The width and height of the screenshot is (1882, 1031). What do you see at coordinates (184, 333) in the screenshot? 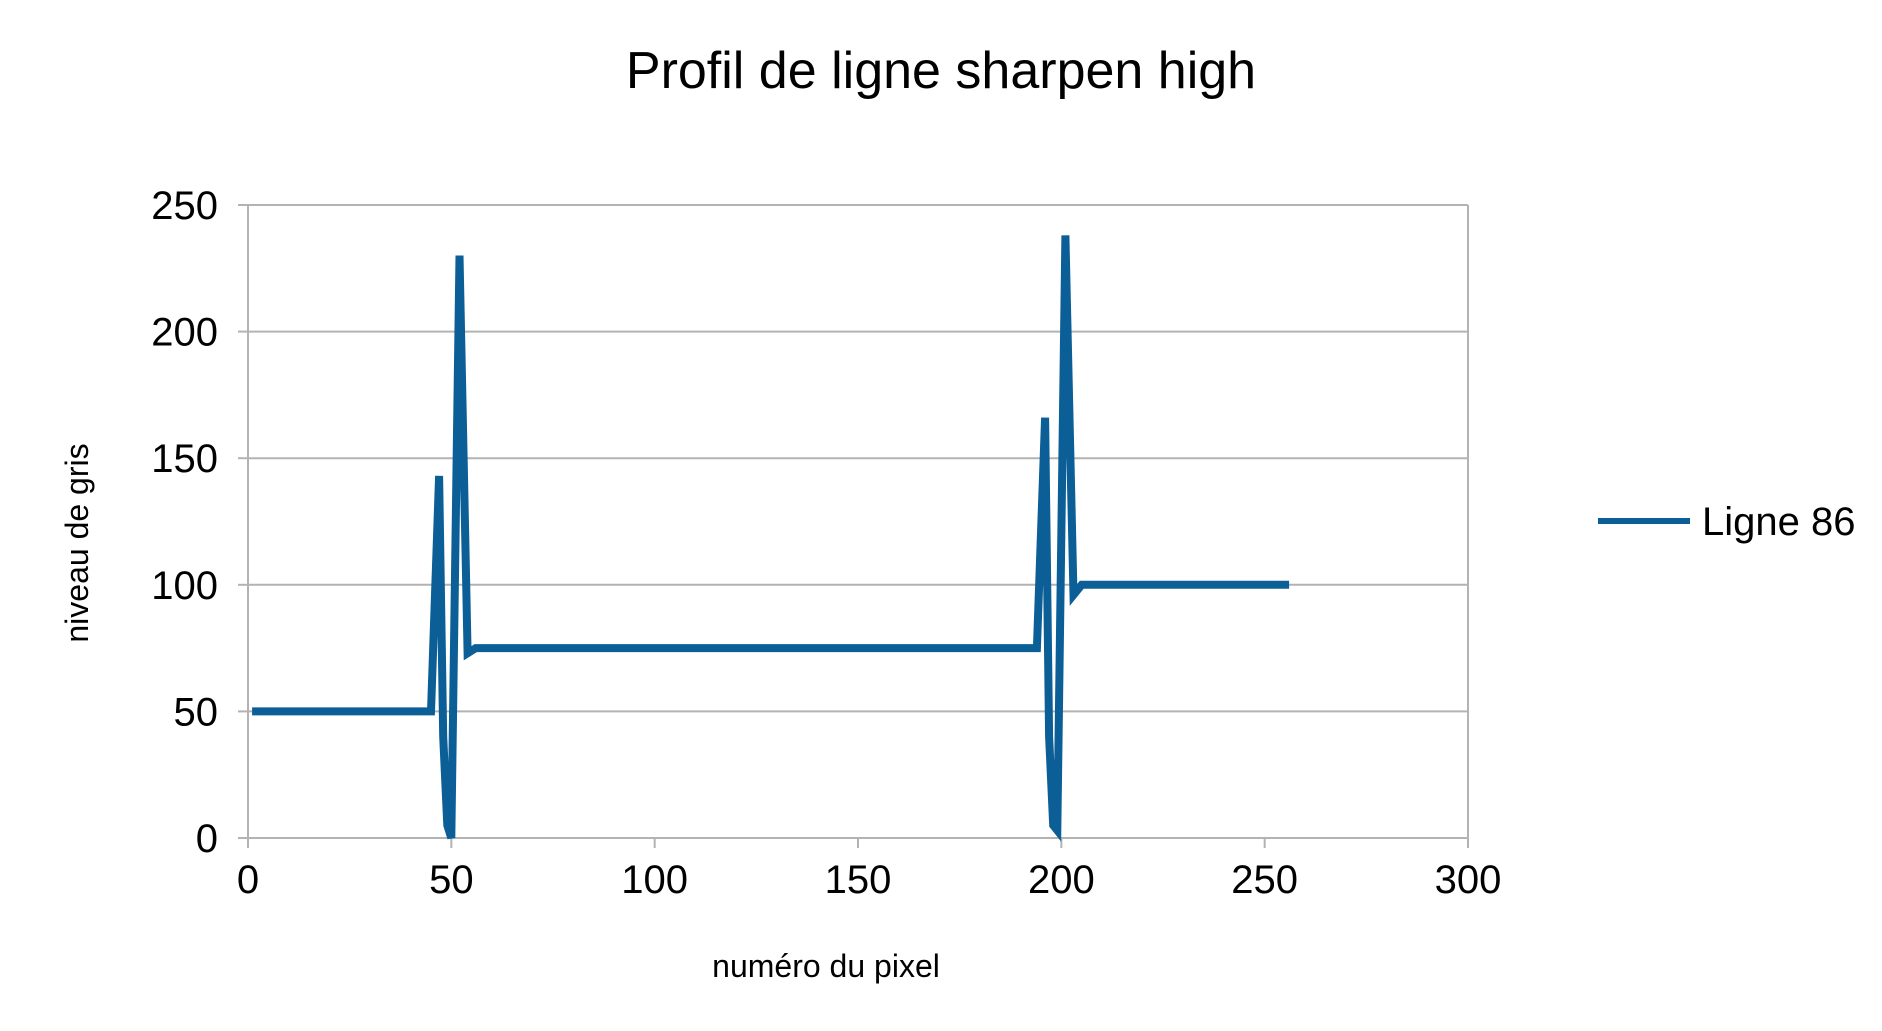
I see `y-tick-label: 200` at bounding box center [184, 333].